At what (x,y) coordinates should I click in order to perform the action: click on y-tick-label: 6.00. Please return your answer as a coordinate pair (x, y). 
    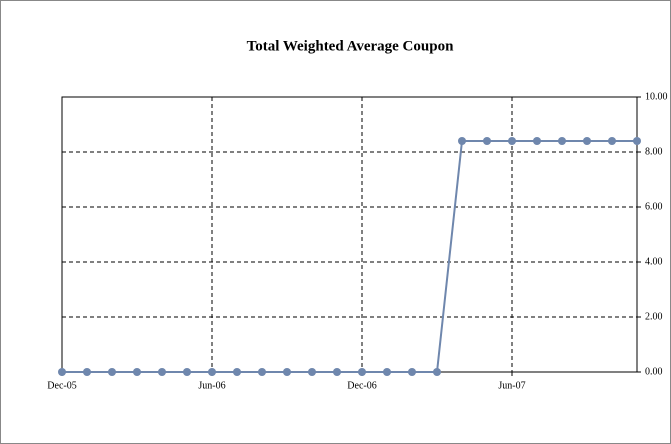
    Looking at the image, I should click on (654, 206).